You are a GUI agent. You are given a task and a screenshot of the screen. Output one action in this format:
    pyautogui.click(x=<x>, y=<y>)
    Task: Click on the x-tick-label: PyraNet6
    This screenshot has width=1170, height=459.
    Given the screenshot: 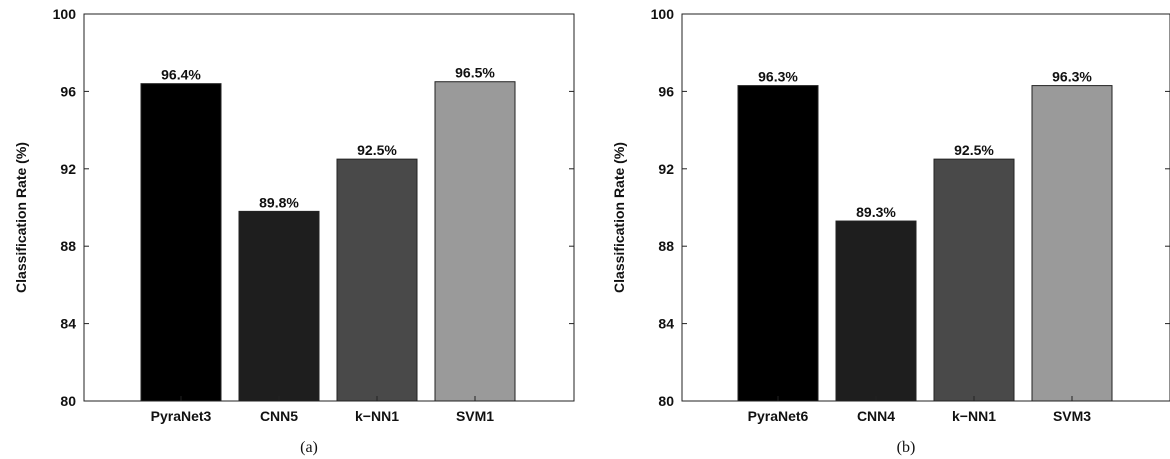 What is the action you would take?
    pyautogui.click(x=778, y=416)
    